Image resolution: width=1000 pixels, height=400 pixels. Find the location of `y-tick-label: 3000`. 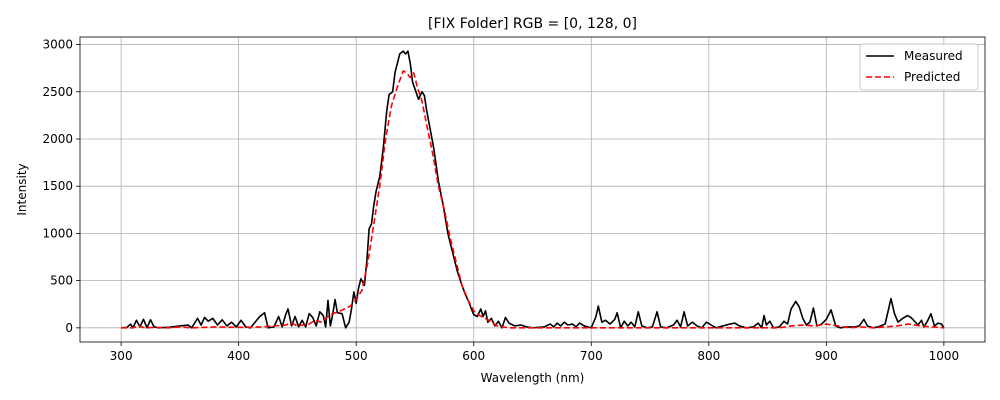

y-tick-label: 3000 is located at coordinates (57, 45).